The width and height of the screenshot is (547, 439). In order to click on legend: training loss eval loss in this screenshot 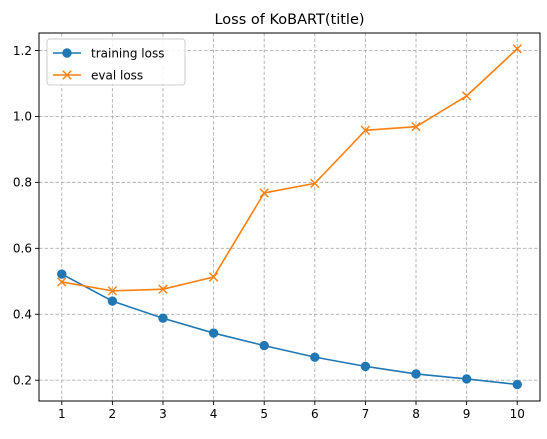, I will do `click(116, 62)`.